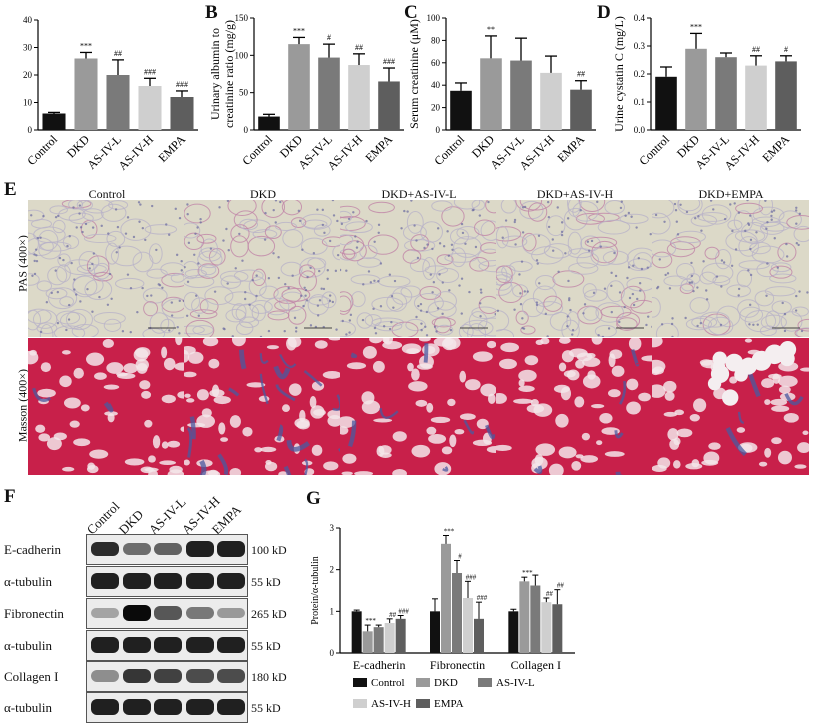  Describe the element at coordinates (332, 528) in the screenshot. I see `y-tick-label: 3` at that location.